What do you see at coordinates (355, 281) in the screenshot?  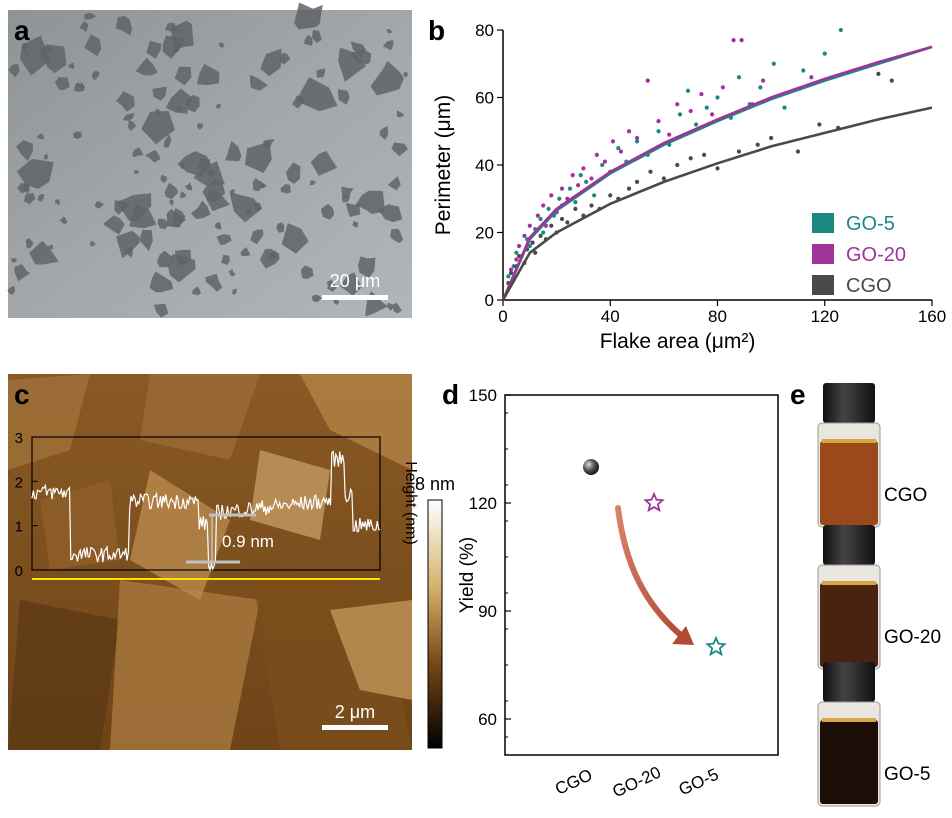 I see `scalebar-a-label: 20 μm` at bounding box center [355, 281].